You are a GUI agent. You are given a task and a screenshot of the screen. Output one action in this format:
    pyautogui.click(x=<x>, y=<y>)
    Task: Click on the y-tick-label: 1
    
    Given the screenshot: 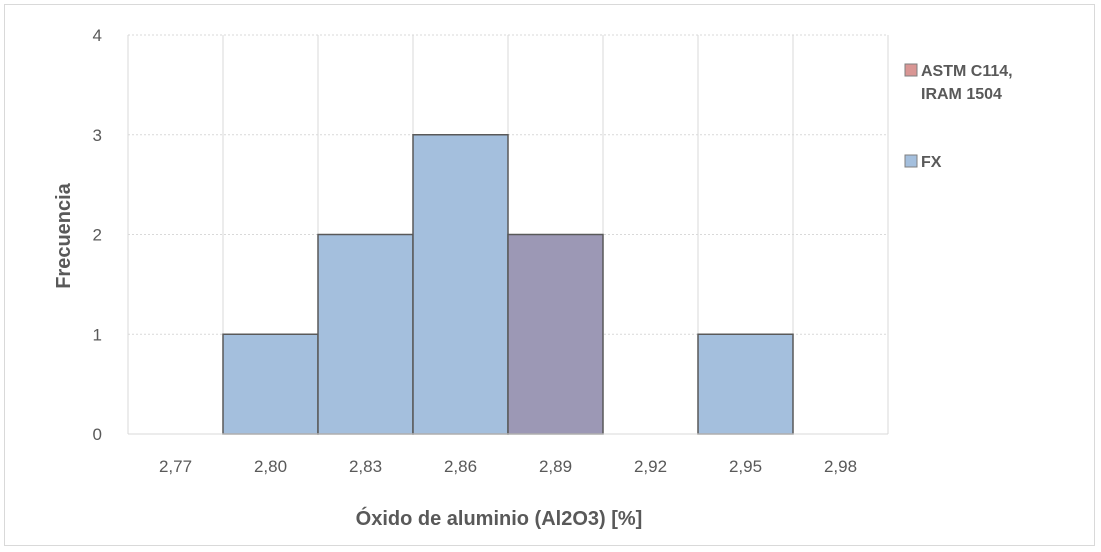 What is the action you would take?
    pyautogui.click(x=97, y=334)
    